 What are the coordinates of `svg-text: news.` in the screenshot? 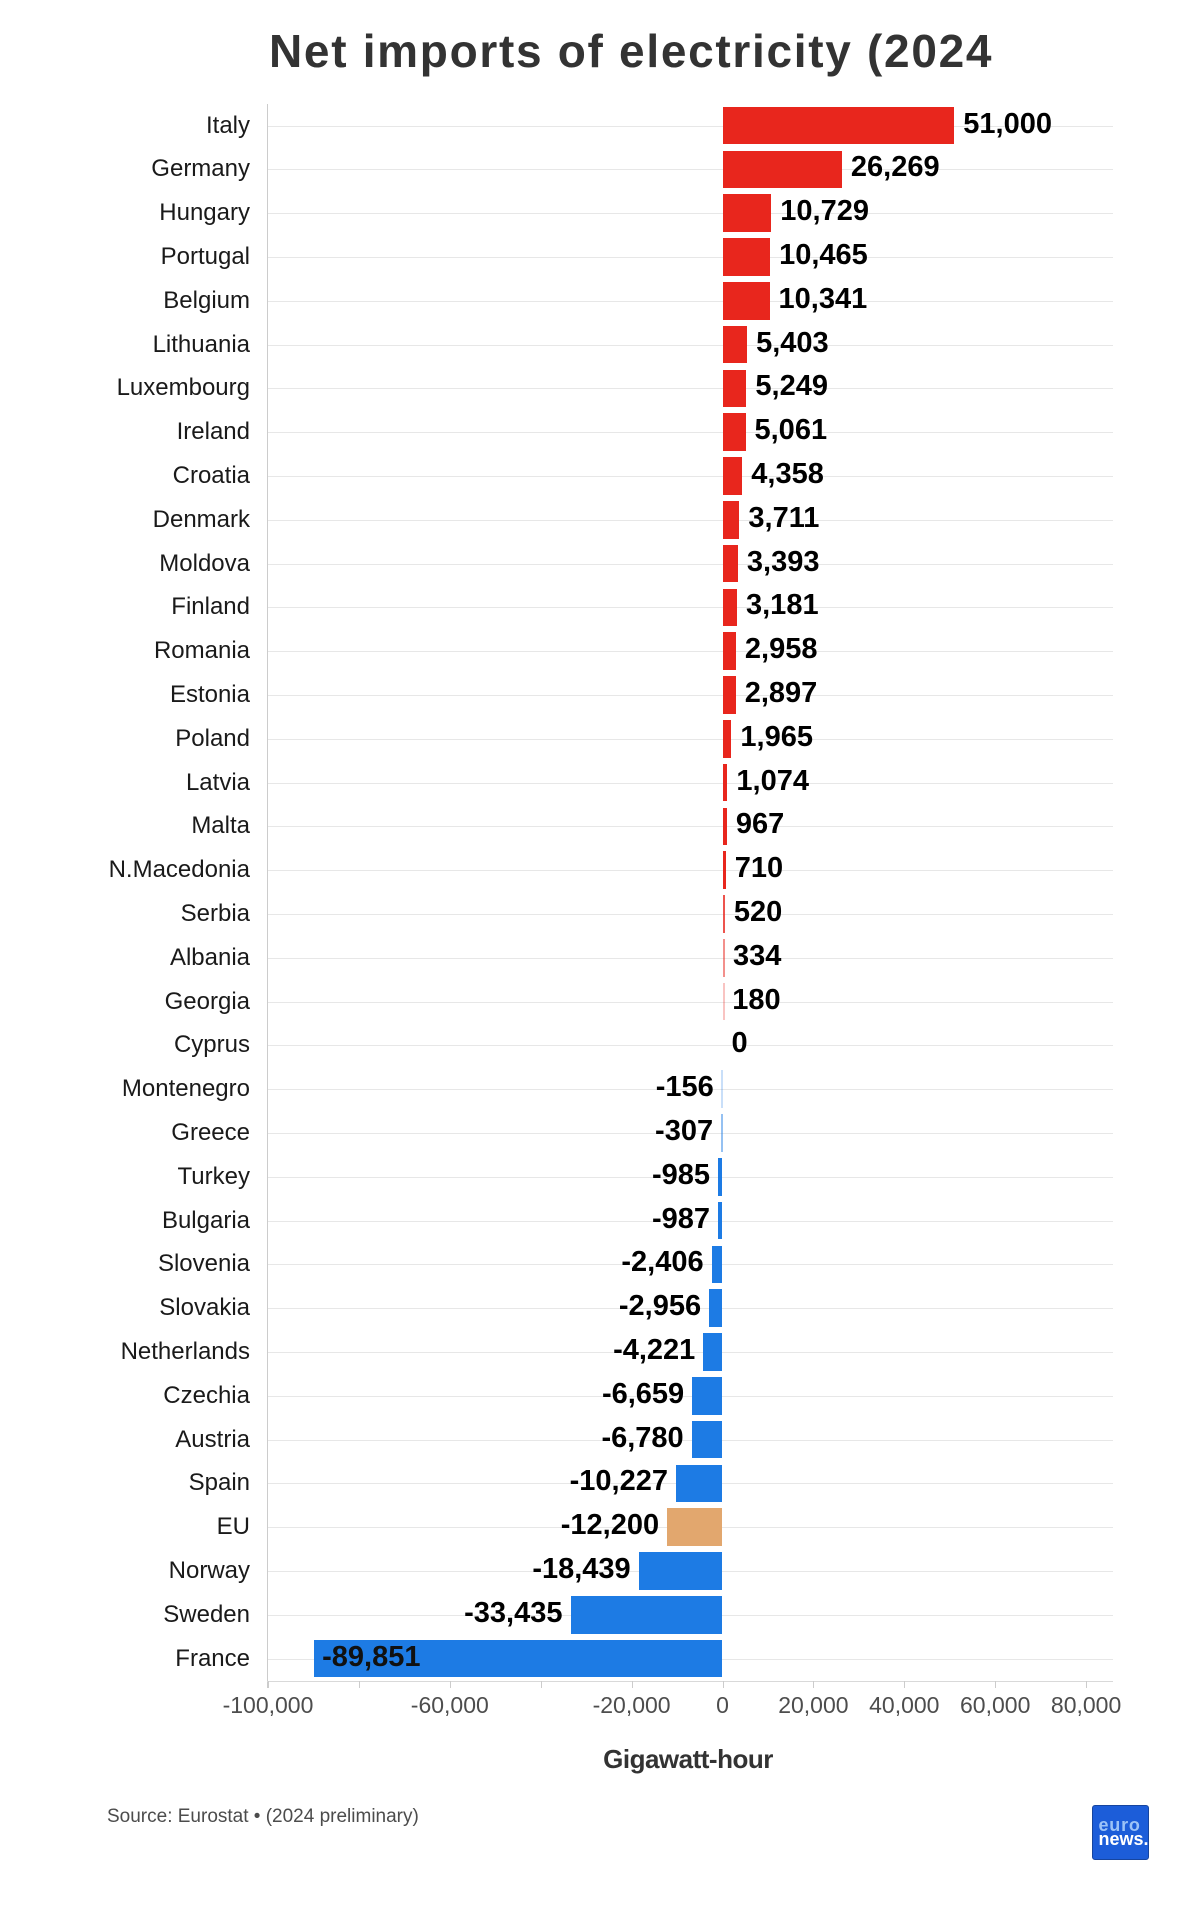 It's located at (1124, 1839).